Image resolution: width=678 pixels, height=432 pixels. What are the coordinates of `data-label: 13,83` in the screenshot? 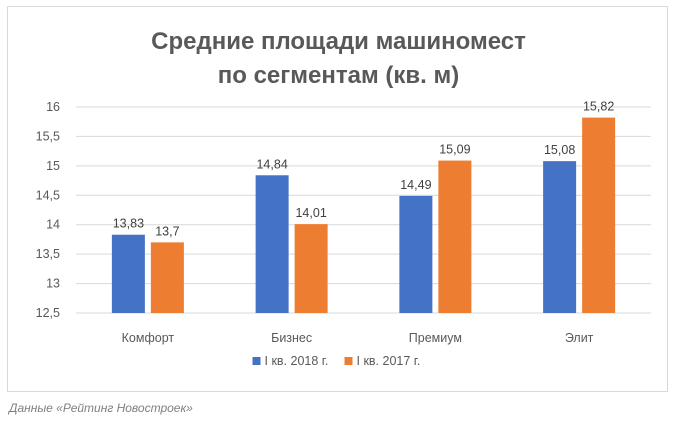 It's located at (128, 224).